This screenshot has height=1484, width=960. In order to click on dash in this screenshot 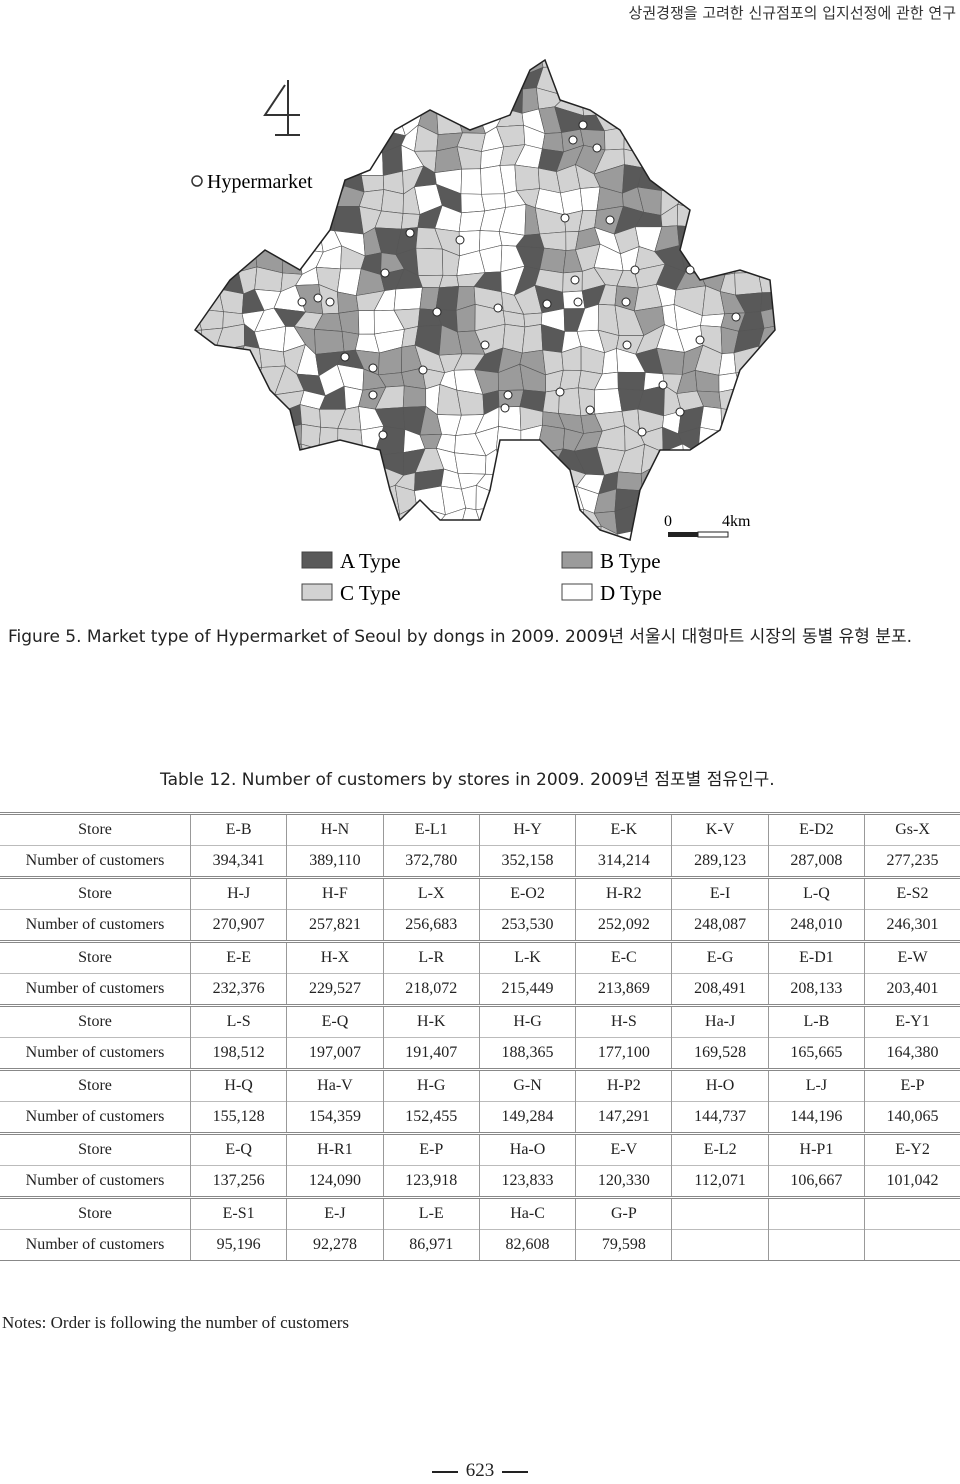, I will do `click(515, 1471)`.